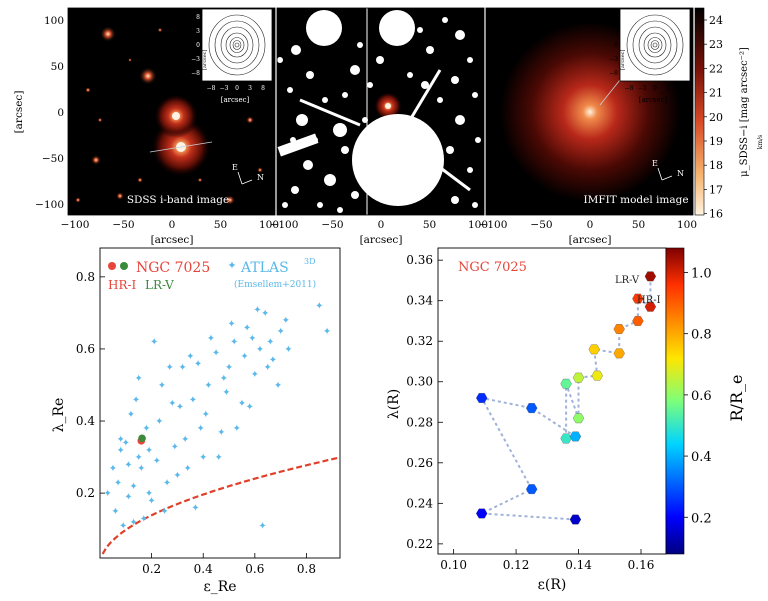 This screenshot has width=768, height=601. What do you see at coordinates (245, 178) in the screenshot?
I see `sdss-compass` at bounding box center [245, 178].